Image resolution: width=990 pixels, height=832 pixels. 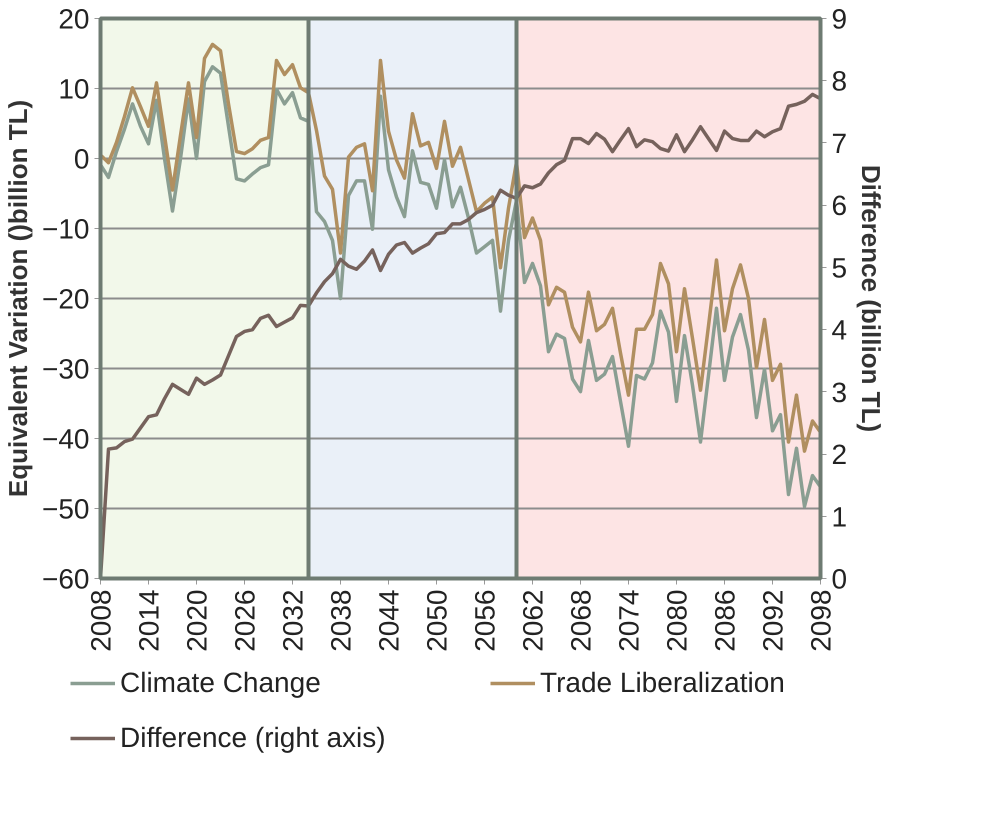 I want to click on y-tick-label: 10, so click(x=74, y=89).